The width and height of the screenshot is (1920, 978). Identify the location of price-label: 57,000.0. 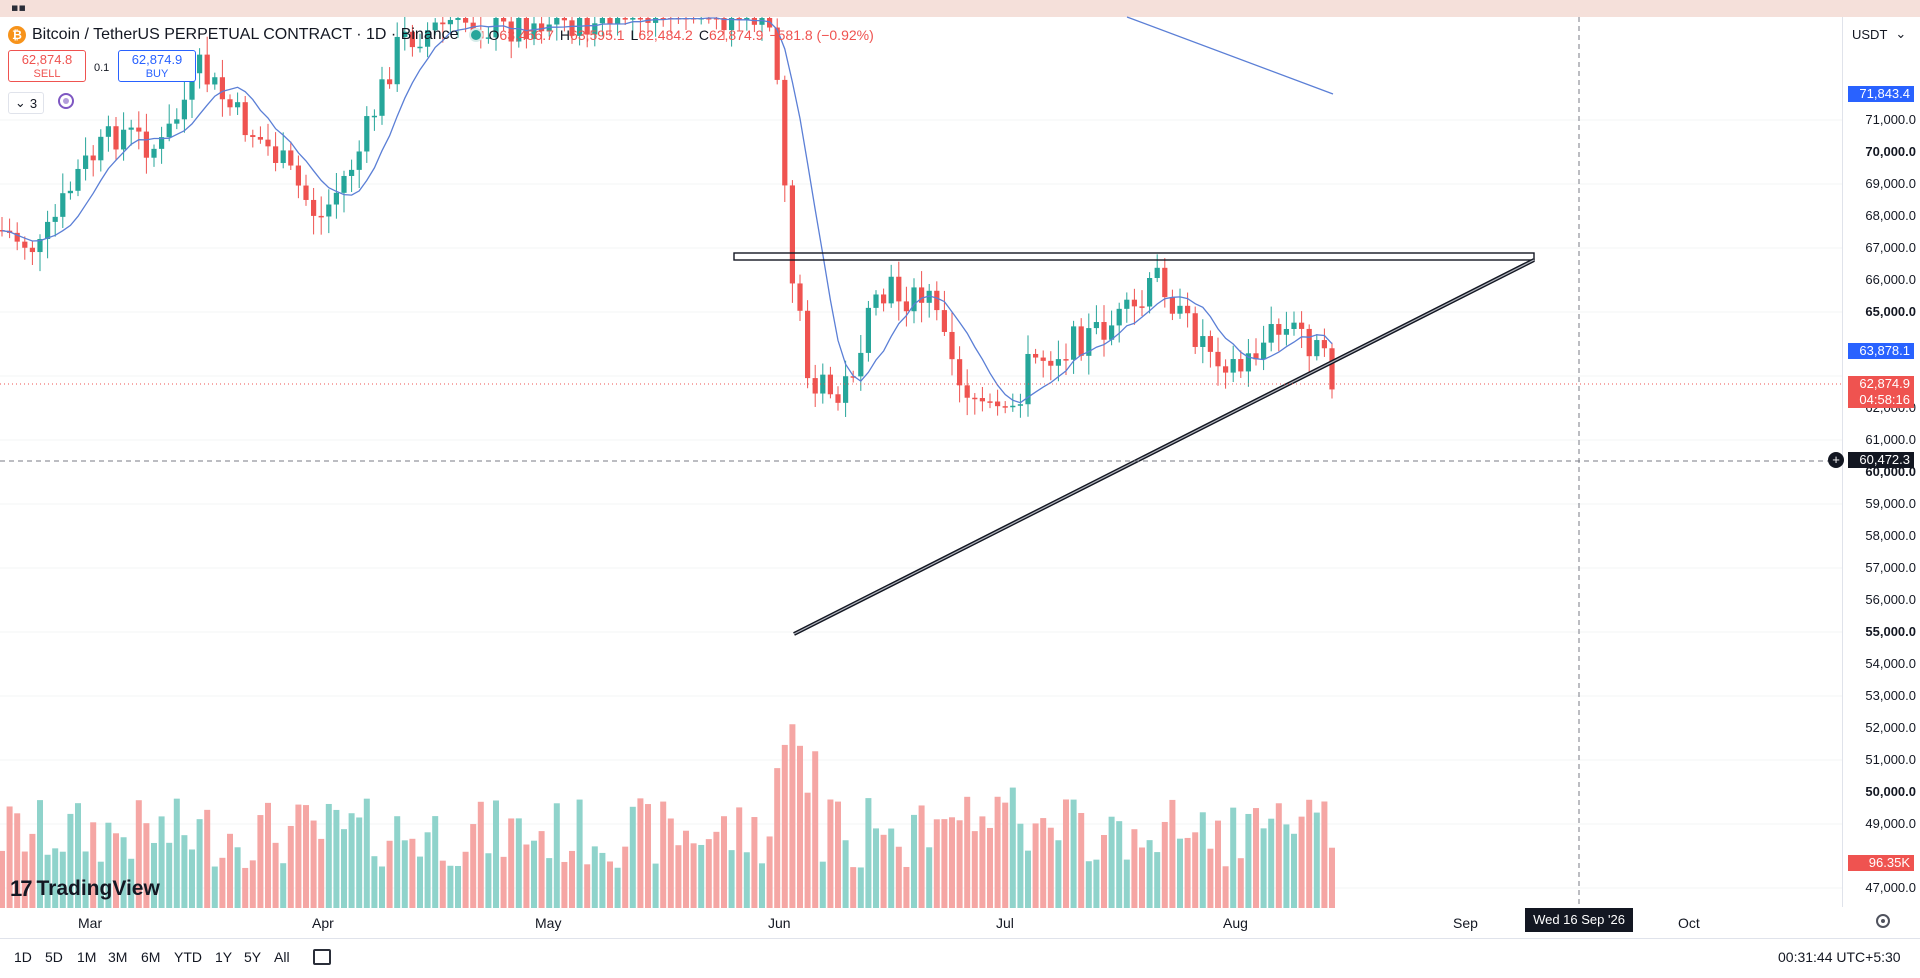
(1890, 567).